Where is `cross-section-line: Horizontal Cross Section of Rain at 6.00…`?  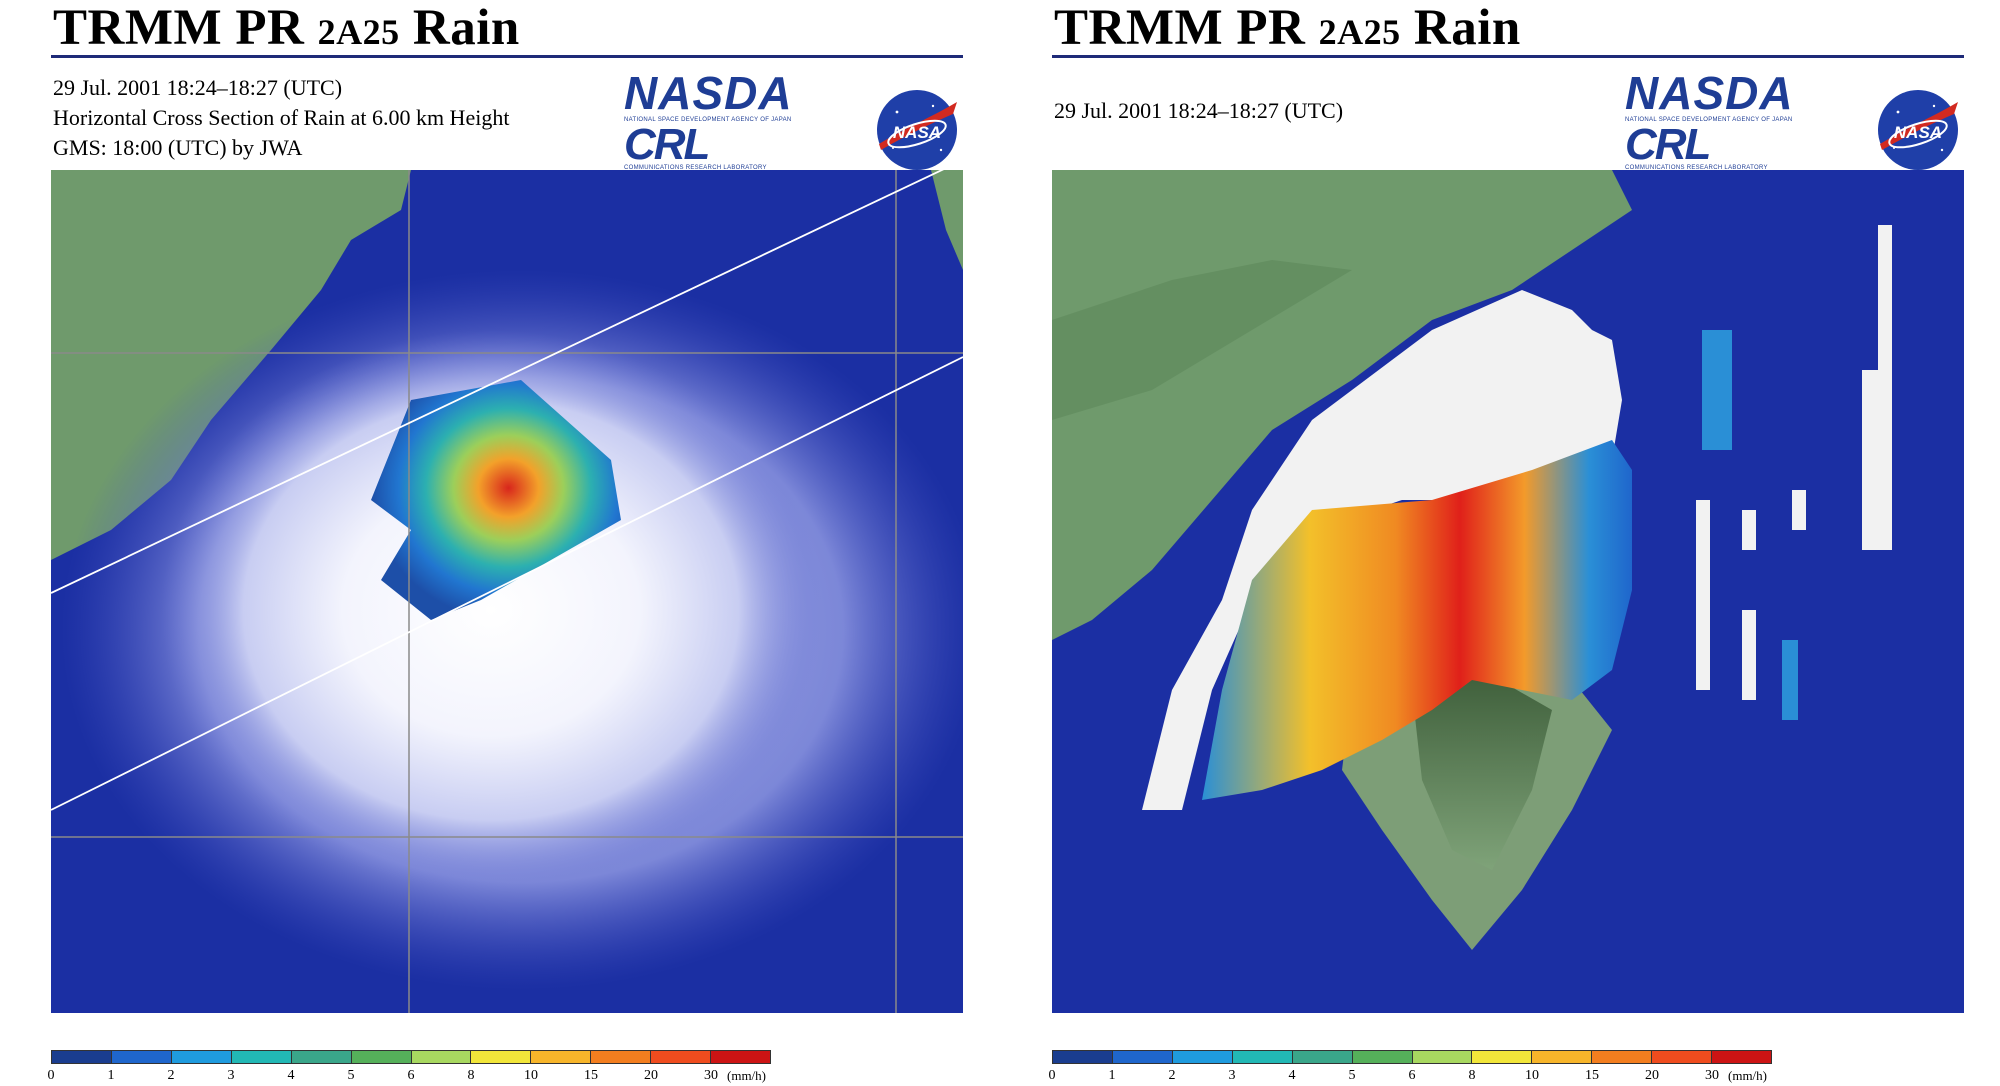 cross-section-line: Horizontal Cross Section of Rain at 6.00… is located at coordinates (281, 117).